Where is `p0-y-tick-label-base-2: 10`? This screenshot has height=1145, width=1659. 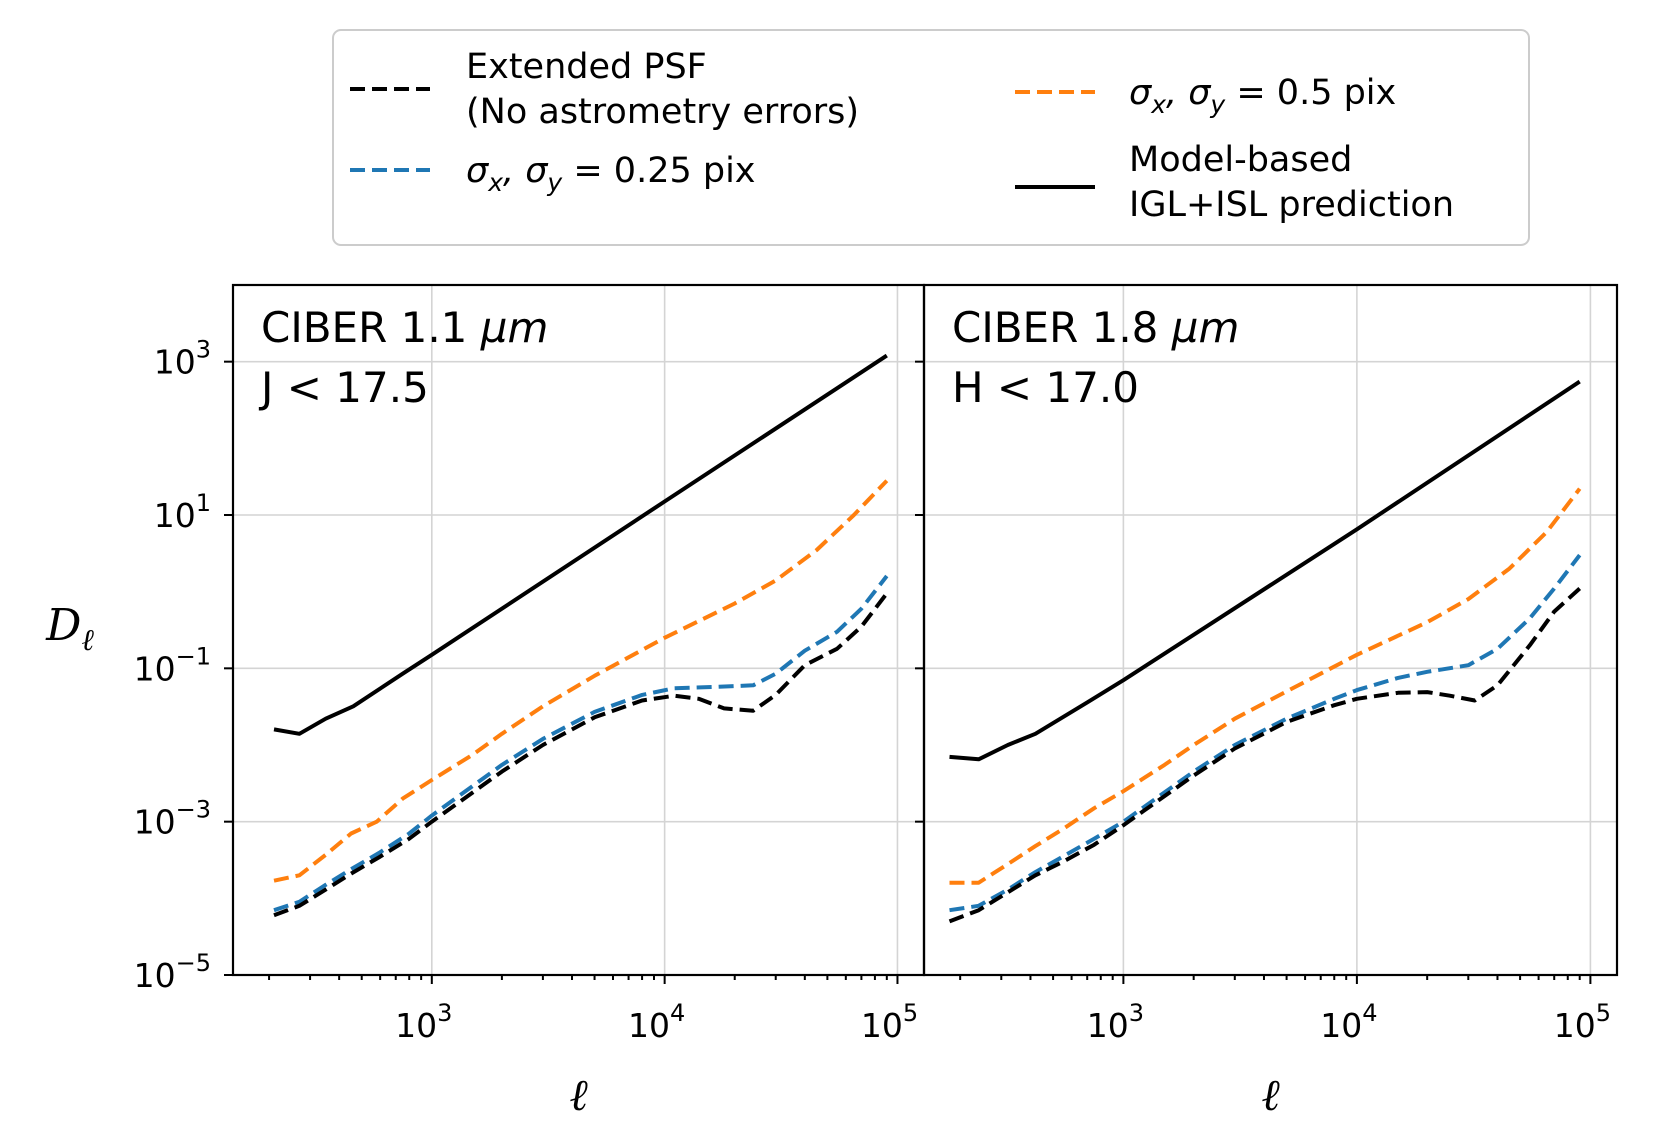
p0-y-tick-label-base-2: 10 is located at coordinates (155, 668).